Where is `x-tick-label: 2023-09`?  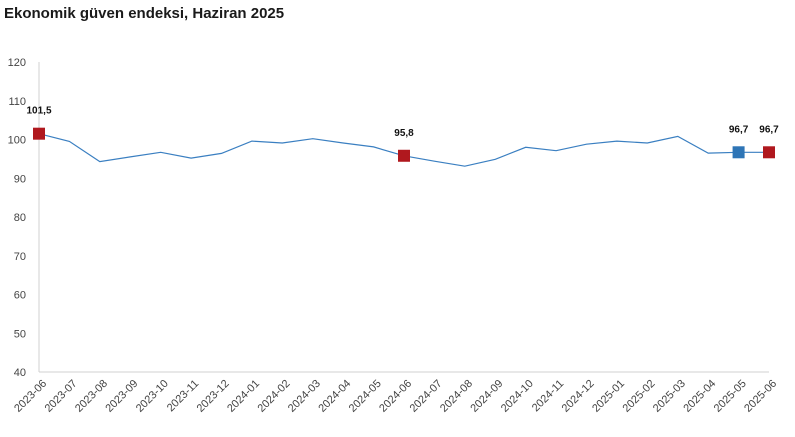
x-tick-label: 2023-09 is located at coordinates (121, 396).